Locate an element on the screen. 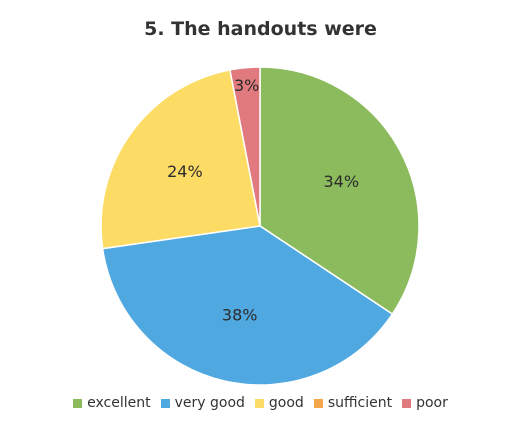 The width and height of the screenshot is (521, 427). chart-title: 5. The handouts were is located at coordinates (260, 29).